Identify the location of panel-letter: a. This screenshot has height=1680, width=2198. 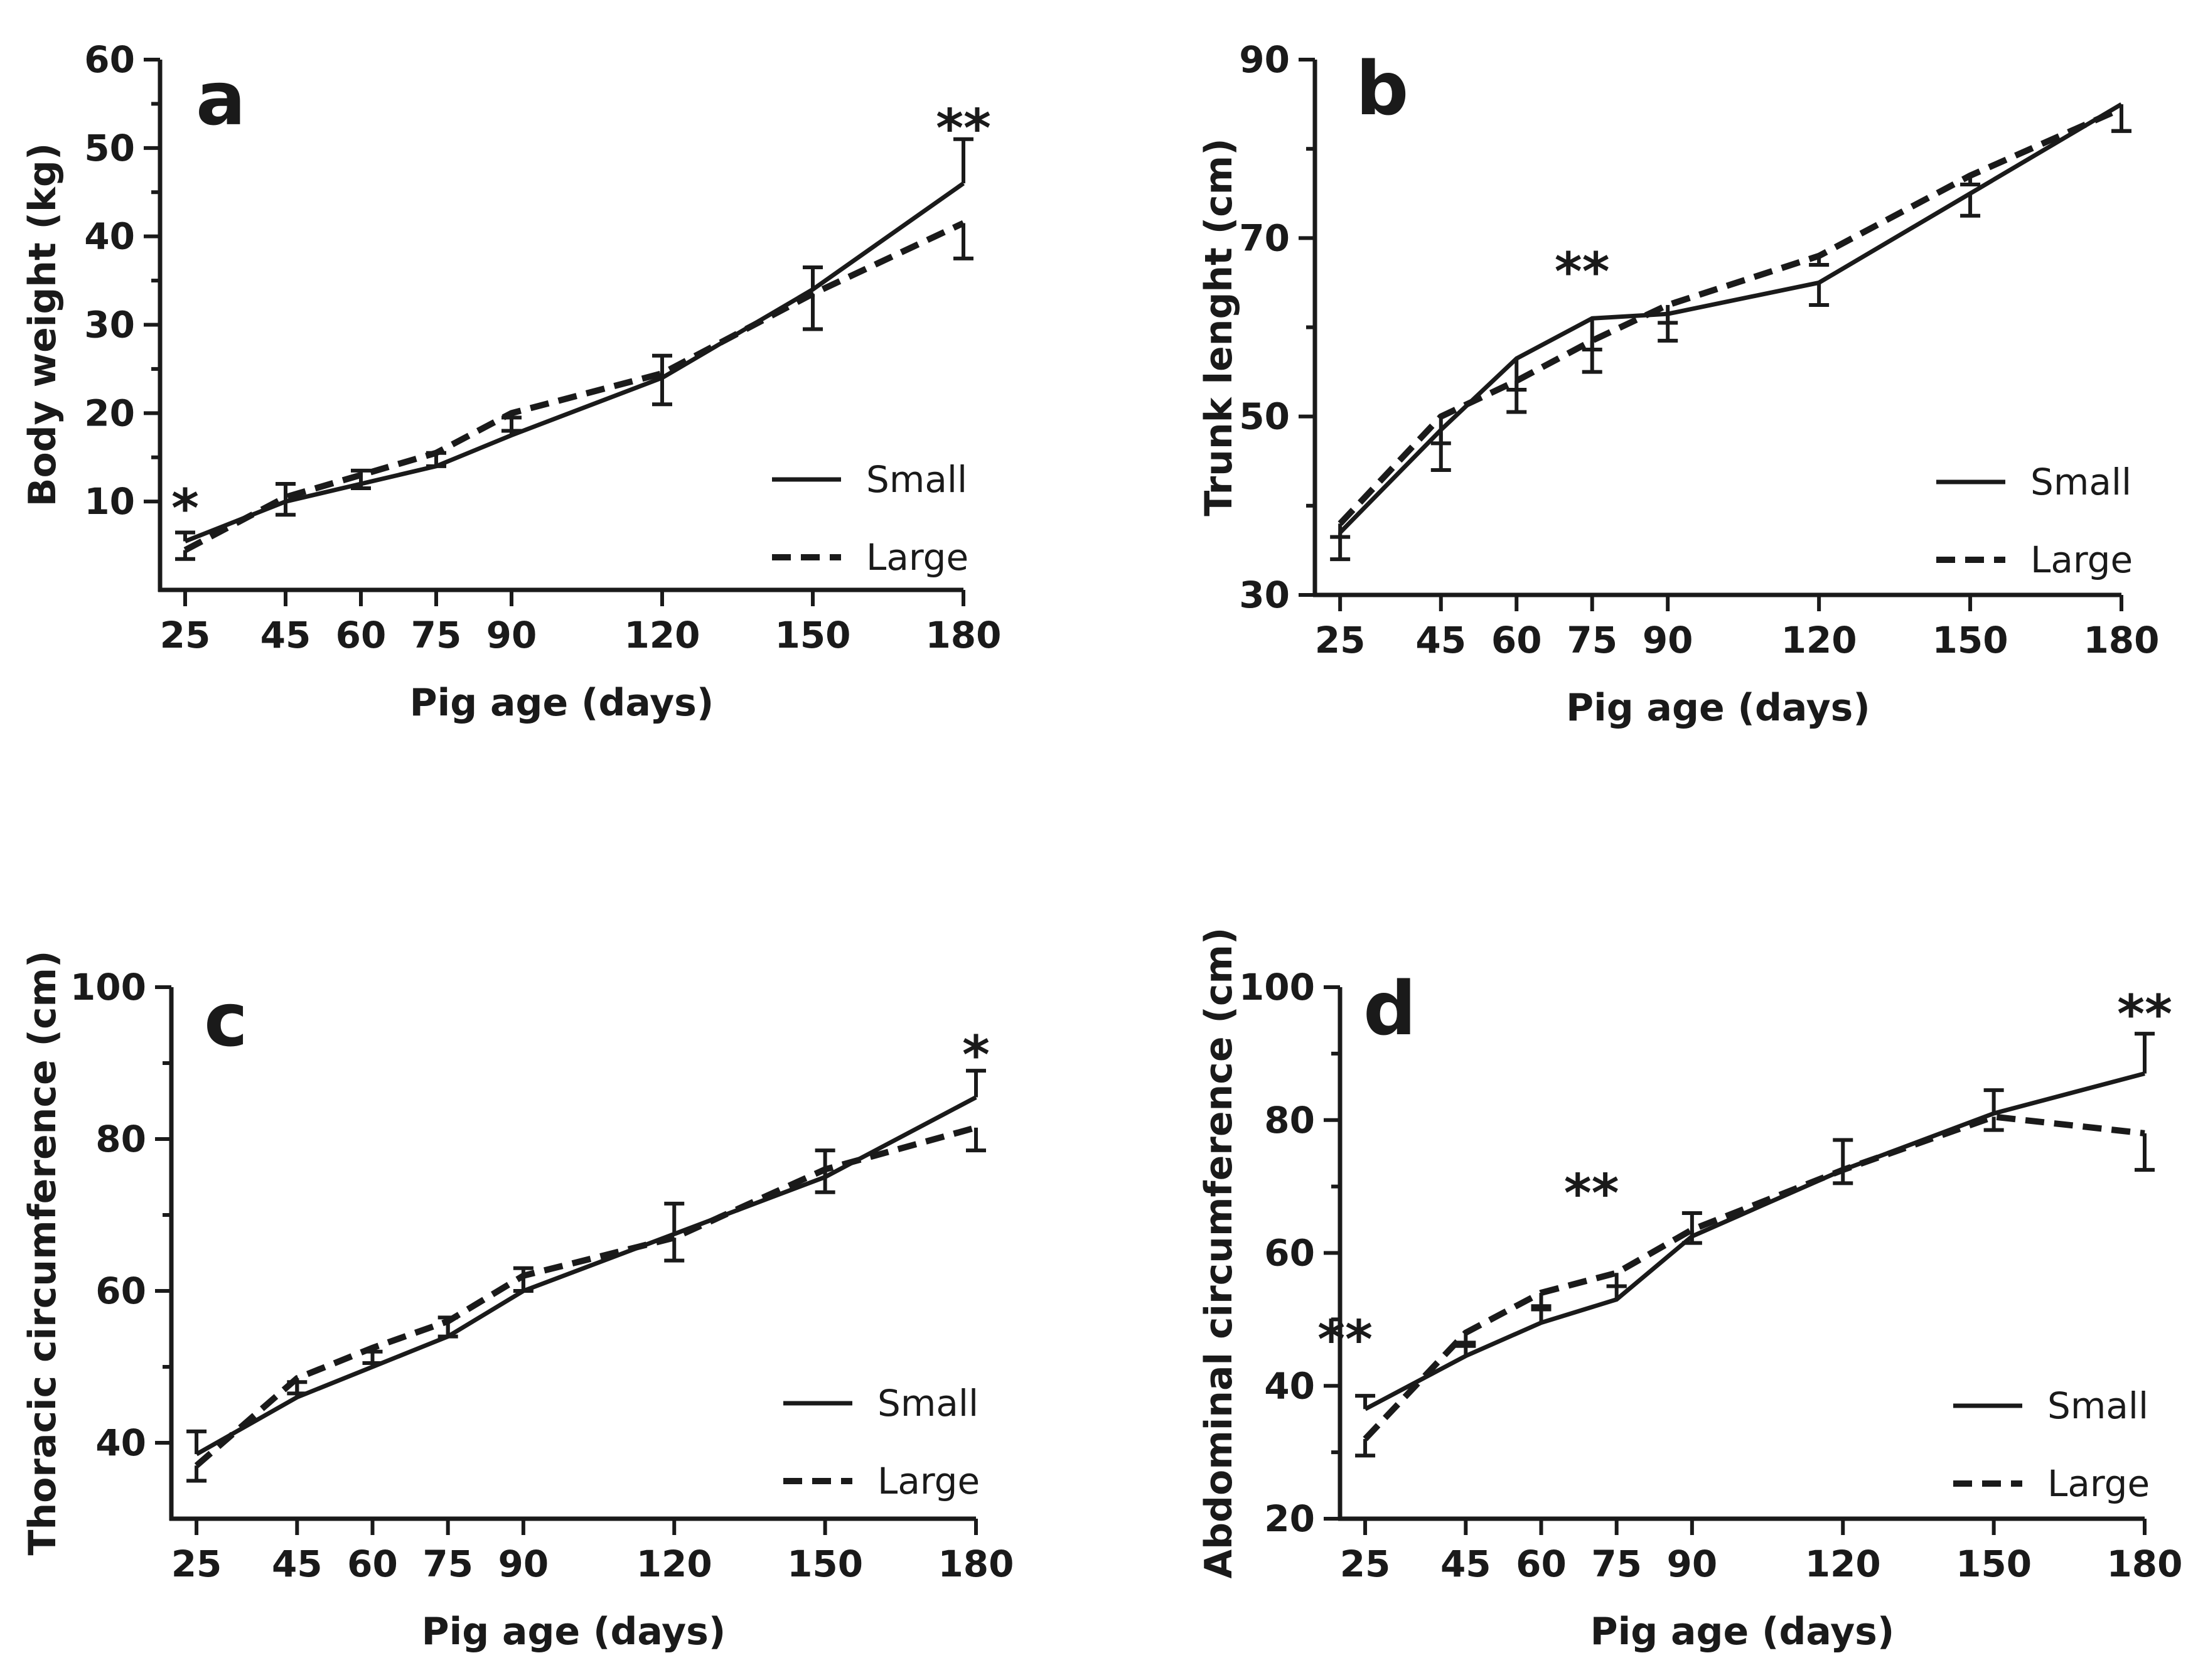
(221, 99).